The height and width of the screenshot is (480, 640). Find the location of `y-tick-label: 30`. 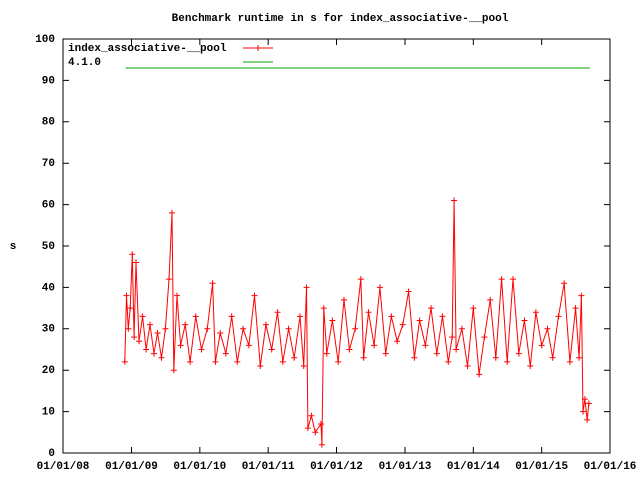

y-tick-label: 30 is located at coordinates (48, 330).